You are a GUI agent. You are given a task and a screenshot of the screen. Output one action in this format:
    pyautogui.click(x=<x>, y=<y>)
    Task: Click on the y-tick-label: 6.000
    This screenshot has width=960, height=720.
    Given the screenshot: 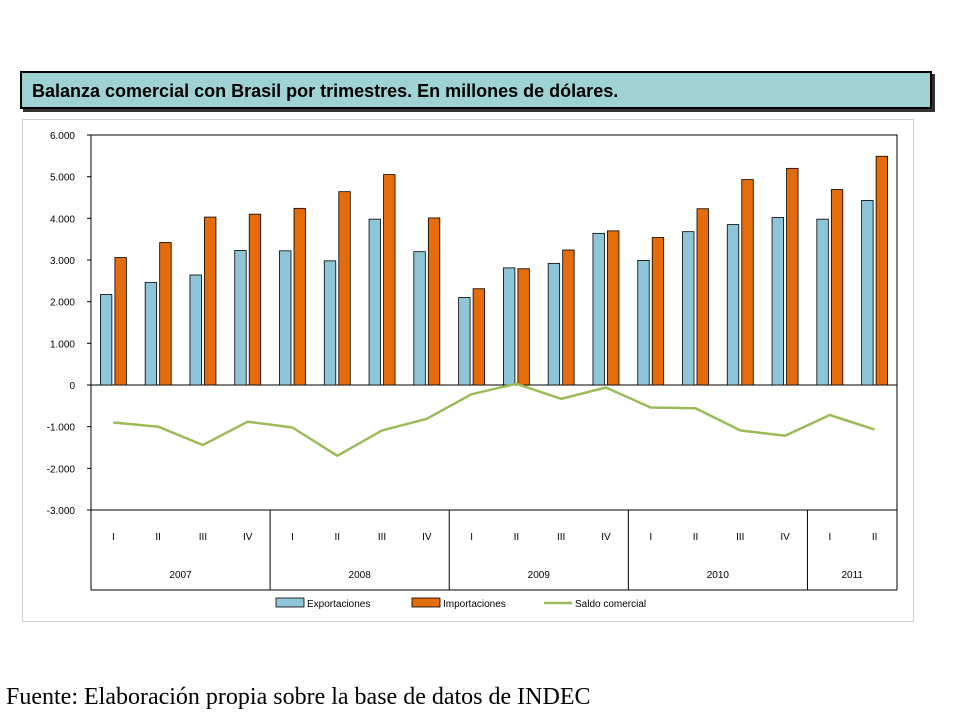 What is the action you would take?
    pyautogui.click(x=62, y=136)
    